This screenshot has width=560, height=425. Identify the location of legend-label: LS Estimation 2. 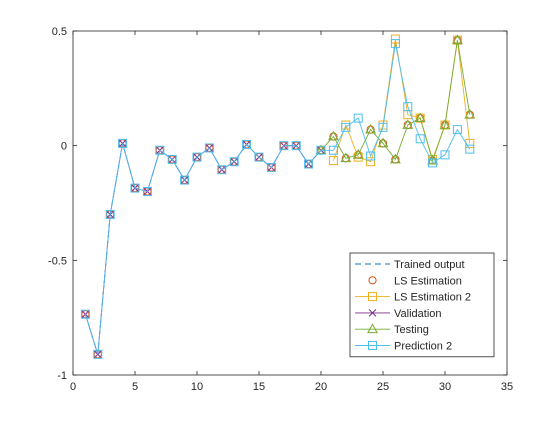
(432, 298).